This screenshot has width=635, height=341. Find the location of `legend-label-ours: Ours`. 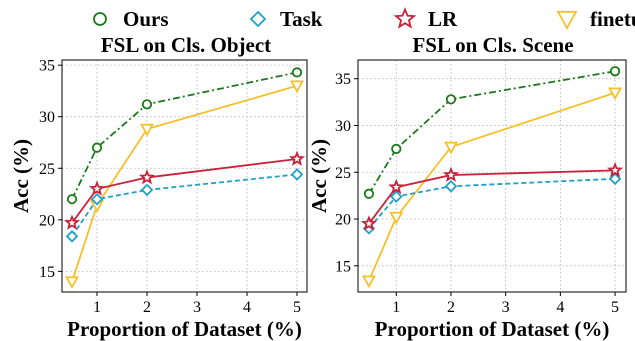

legend-label-ours: Ours is located at coordinates (146, 19).